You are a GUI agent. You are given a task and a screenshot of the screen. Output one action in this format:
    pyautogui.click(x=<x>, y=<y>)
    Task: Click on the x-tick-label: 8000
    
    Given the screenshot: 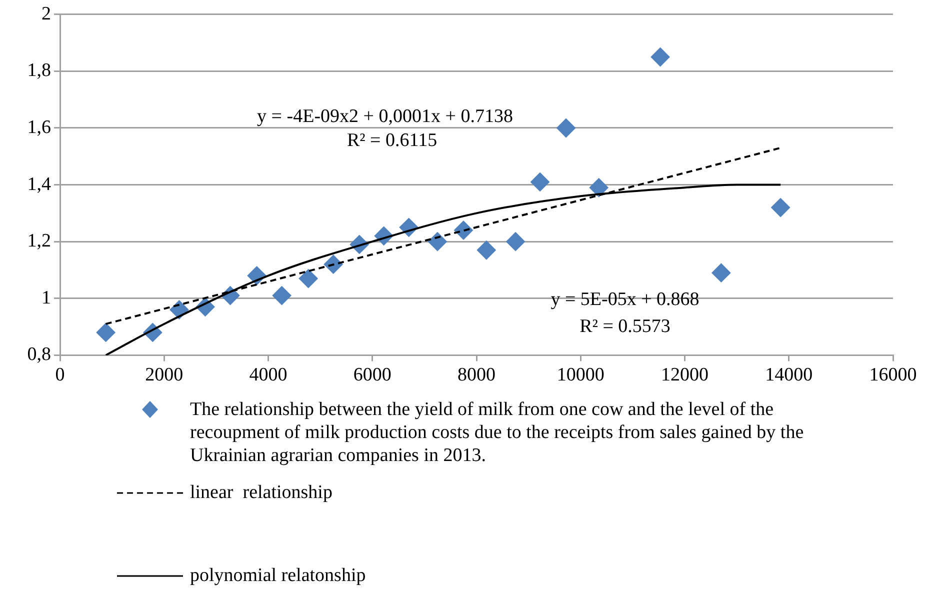 What is the action you would take?
    pyautogui.click(x=477, y=375)
    